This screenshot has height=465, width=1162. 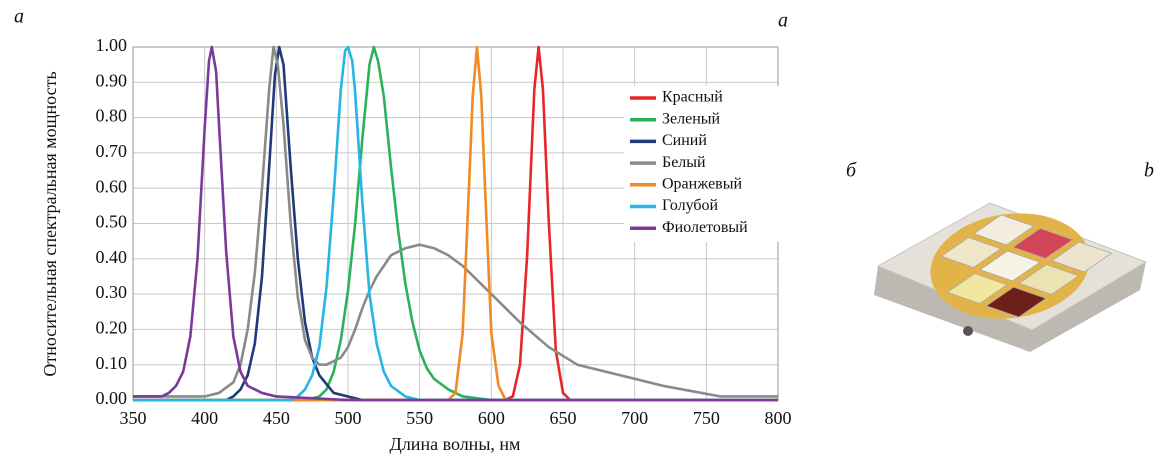 I want to click on x-tick-label: 550, so click(x=419, y=418).